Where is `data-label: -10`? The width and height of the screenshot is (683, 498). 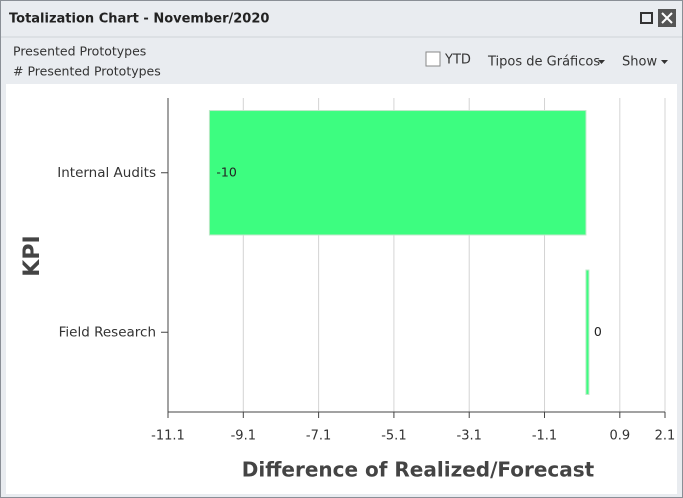
data-label: -10 is located at coordinates (226, 171).